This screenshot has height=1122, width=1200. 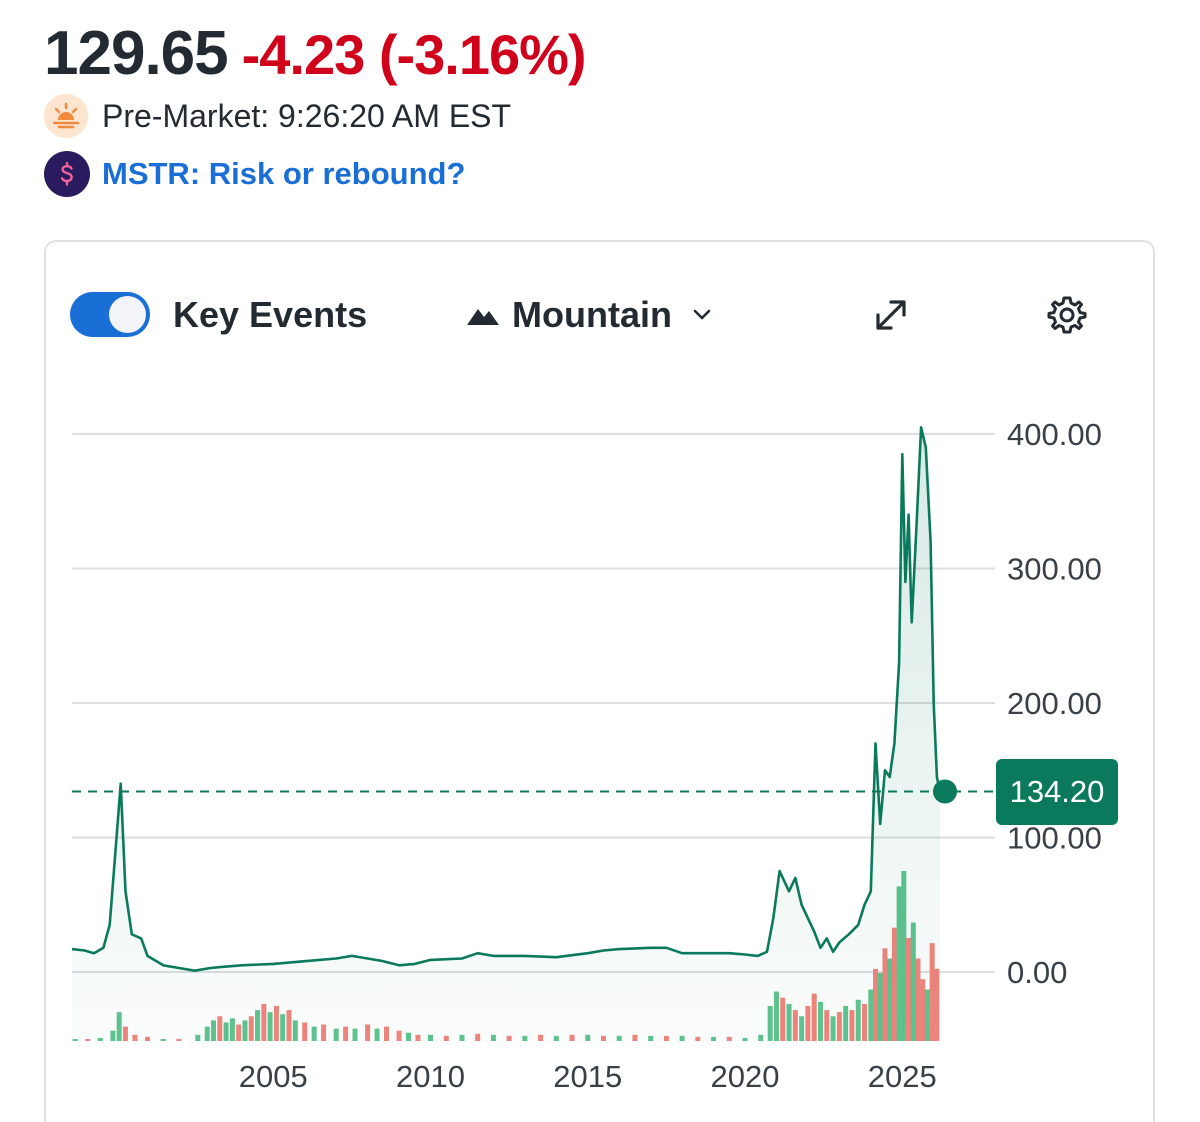 What do you see at coordinates (702, 314) in the screenshot?
I see `chevron-down-icon` at bounding box center [702, 314].